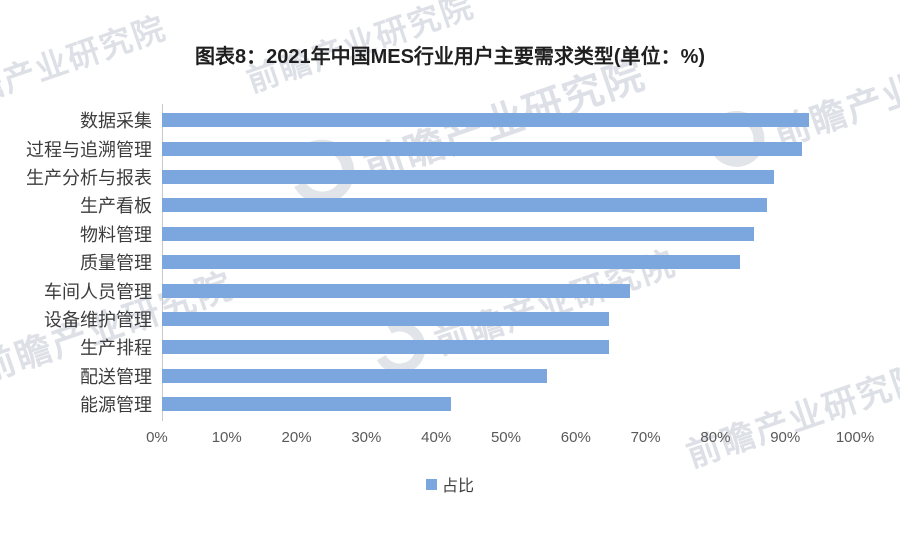 This screenshot has height=533, width=900. Describe the element at coordinates (116, 348) in the screenshot. I see `category-label: 生产排程` at that location.